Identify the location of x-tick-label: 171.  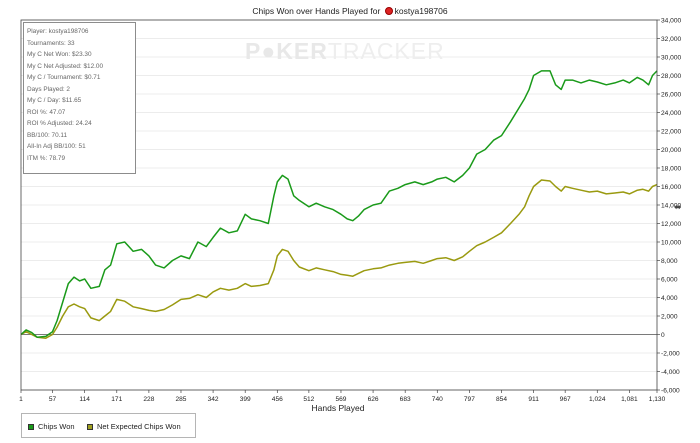
(116, 399).